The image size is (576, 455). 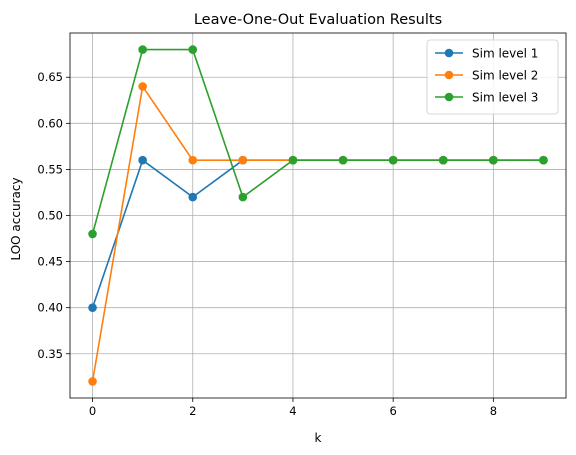 I want to click on y-tick-label: 0.35, so click(x=50, y=354).